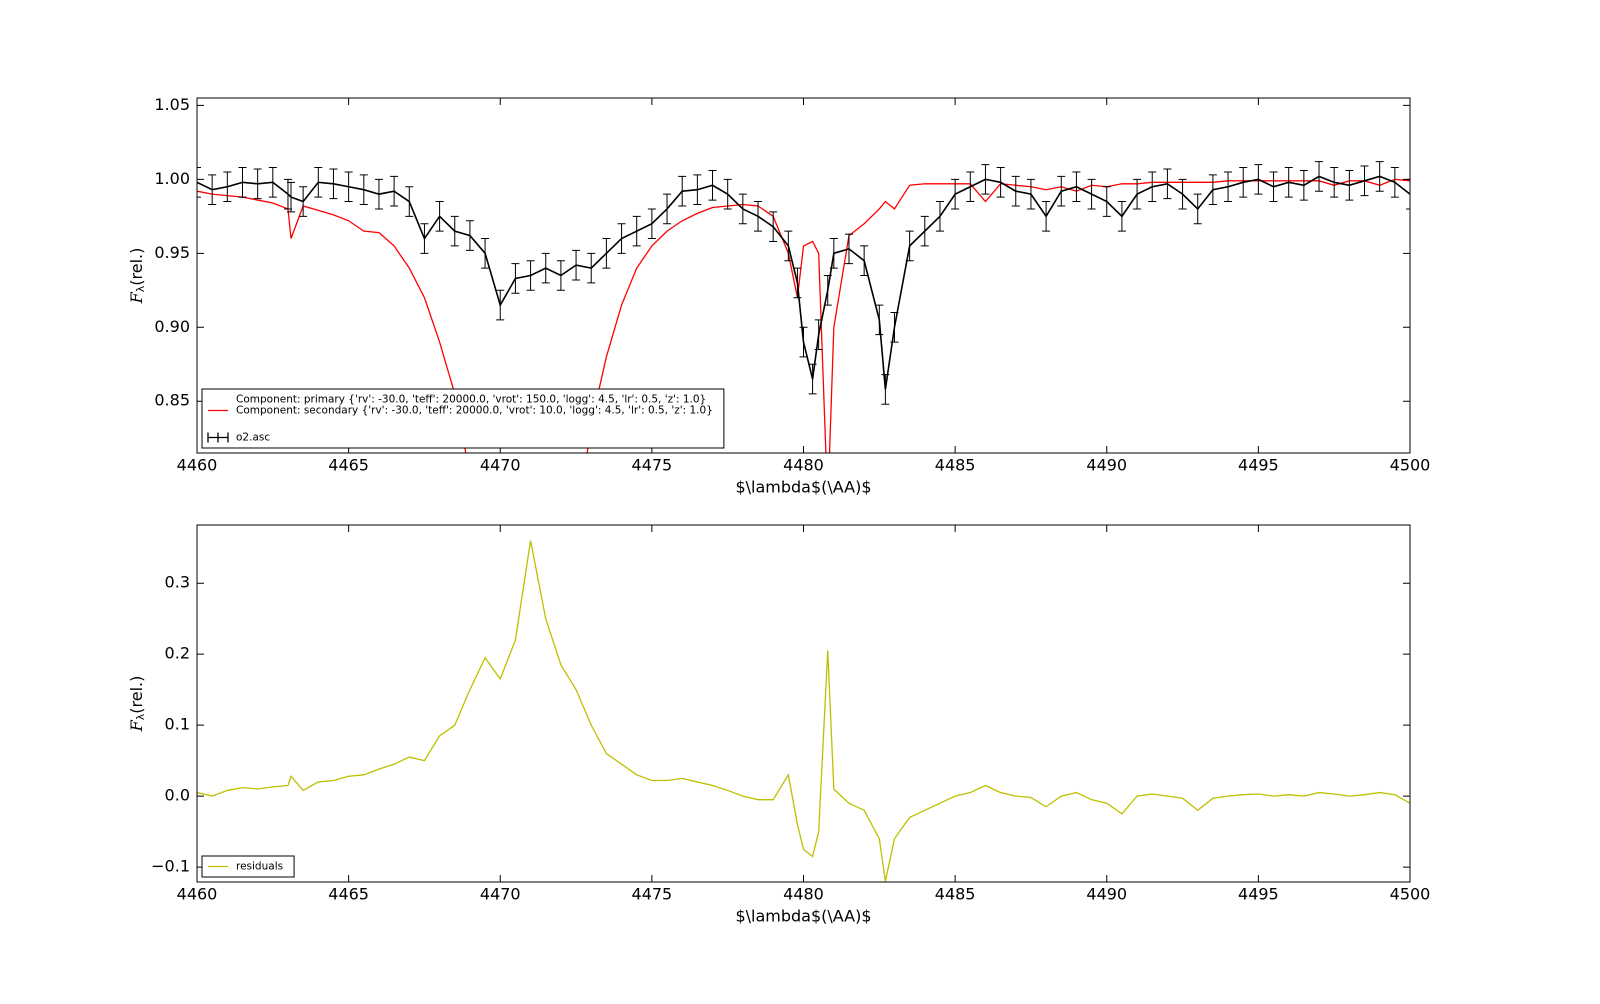 The height and width of the screenshot is (1004, 1600). What do you see at coordinates (197, 465) in the screenshot?
I see `x-tick-label: 4460` at bounding box center [197, 465].